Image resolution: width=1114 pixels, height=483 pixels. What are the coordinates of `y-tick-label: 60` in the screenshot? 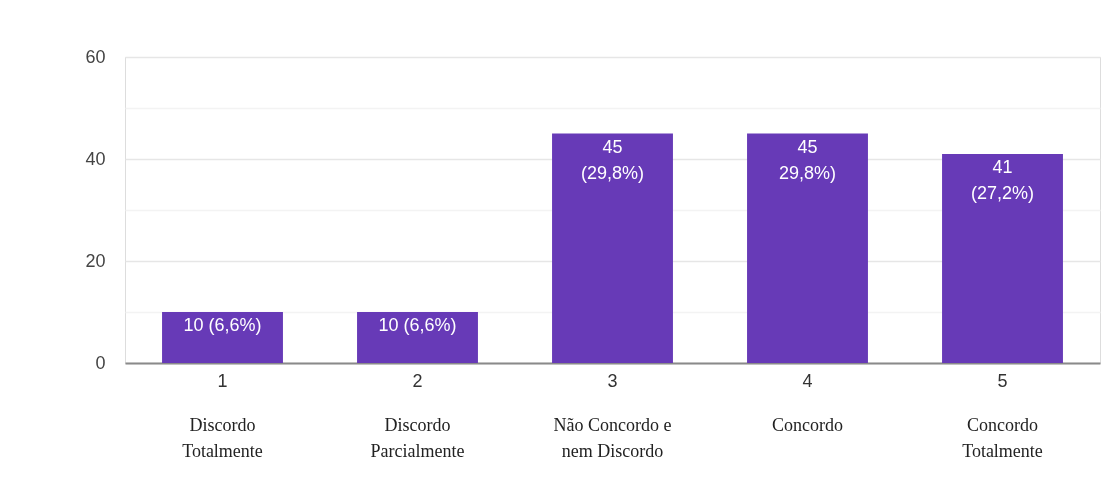 It's located at (95, 56).